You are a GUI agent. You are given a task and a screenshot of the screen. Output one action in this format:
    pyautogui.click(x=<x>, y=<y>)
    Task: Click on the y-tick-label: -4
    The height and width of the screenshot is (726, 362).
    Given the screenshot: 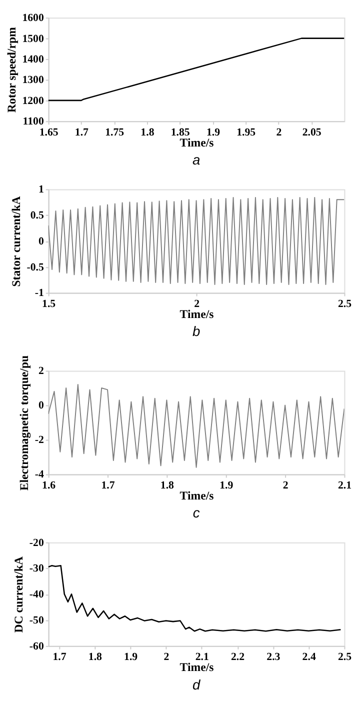 What is the action you would take?
    pyautogui.click(x=39, y=474)
    